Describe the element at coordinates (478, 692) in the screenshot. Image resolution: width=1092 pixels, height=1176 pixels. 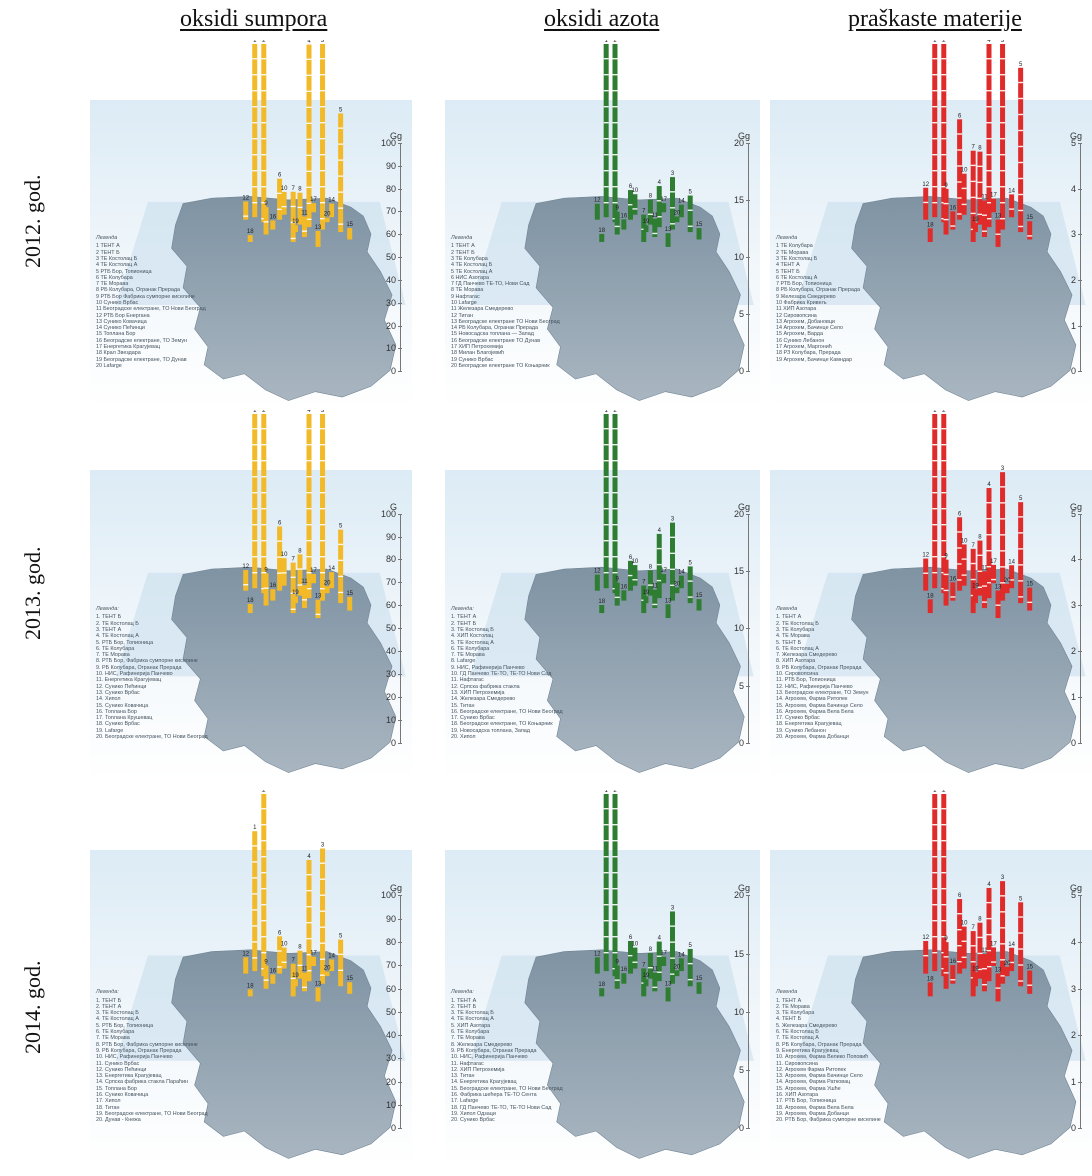
I see `legend-item: 13. ХИП Петрохемија` at that location.